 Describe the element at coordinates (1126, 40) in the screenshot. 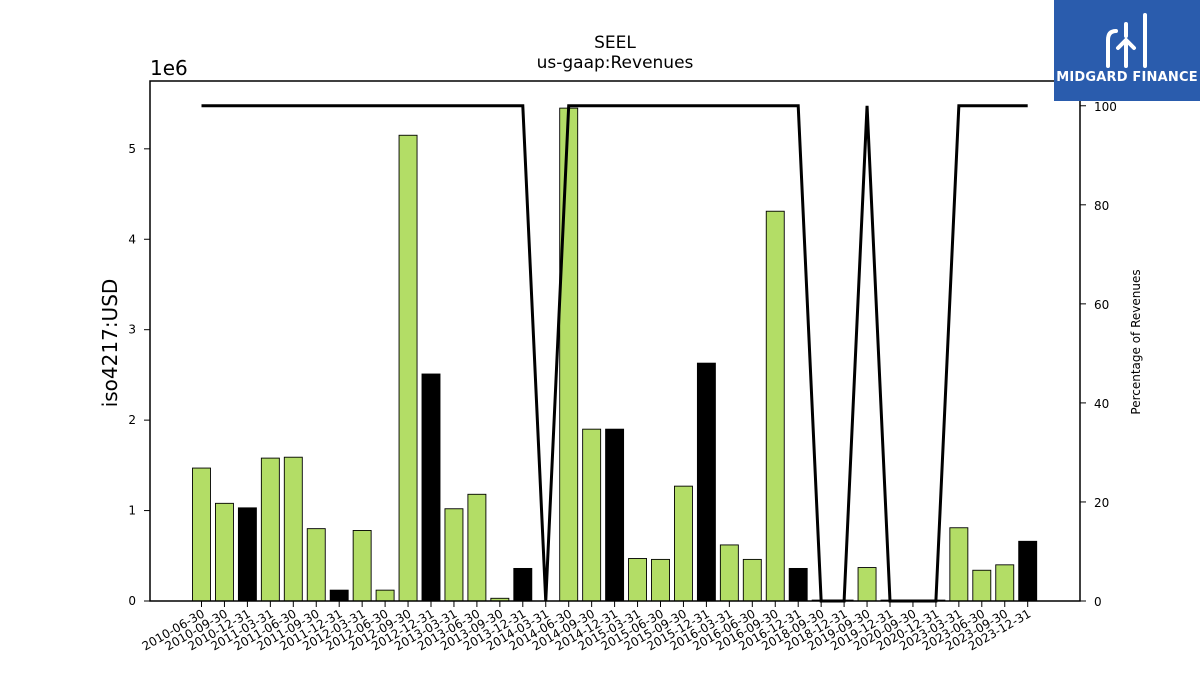

I see `midgard-logo-icon` at that location.